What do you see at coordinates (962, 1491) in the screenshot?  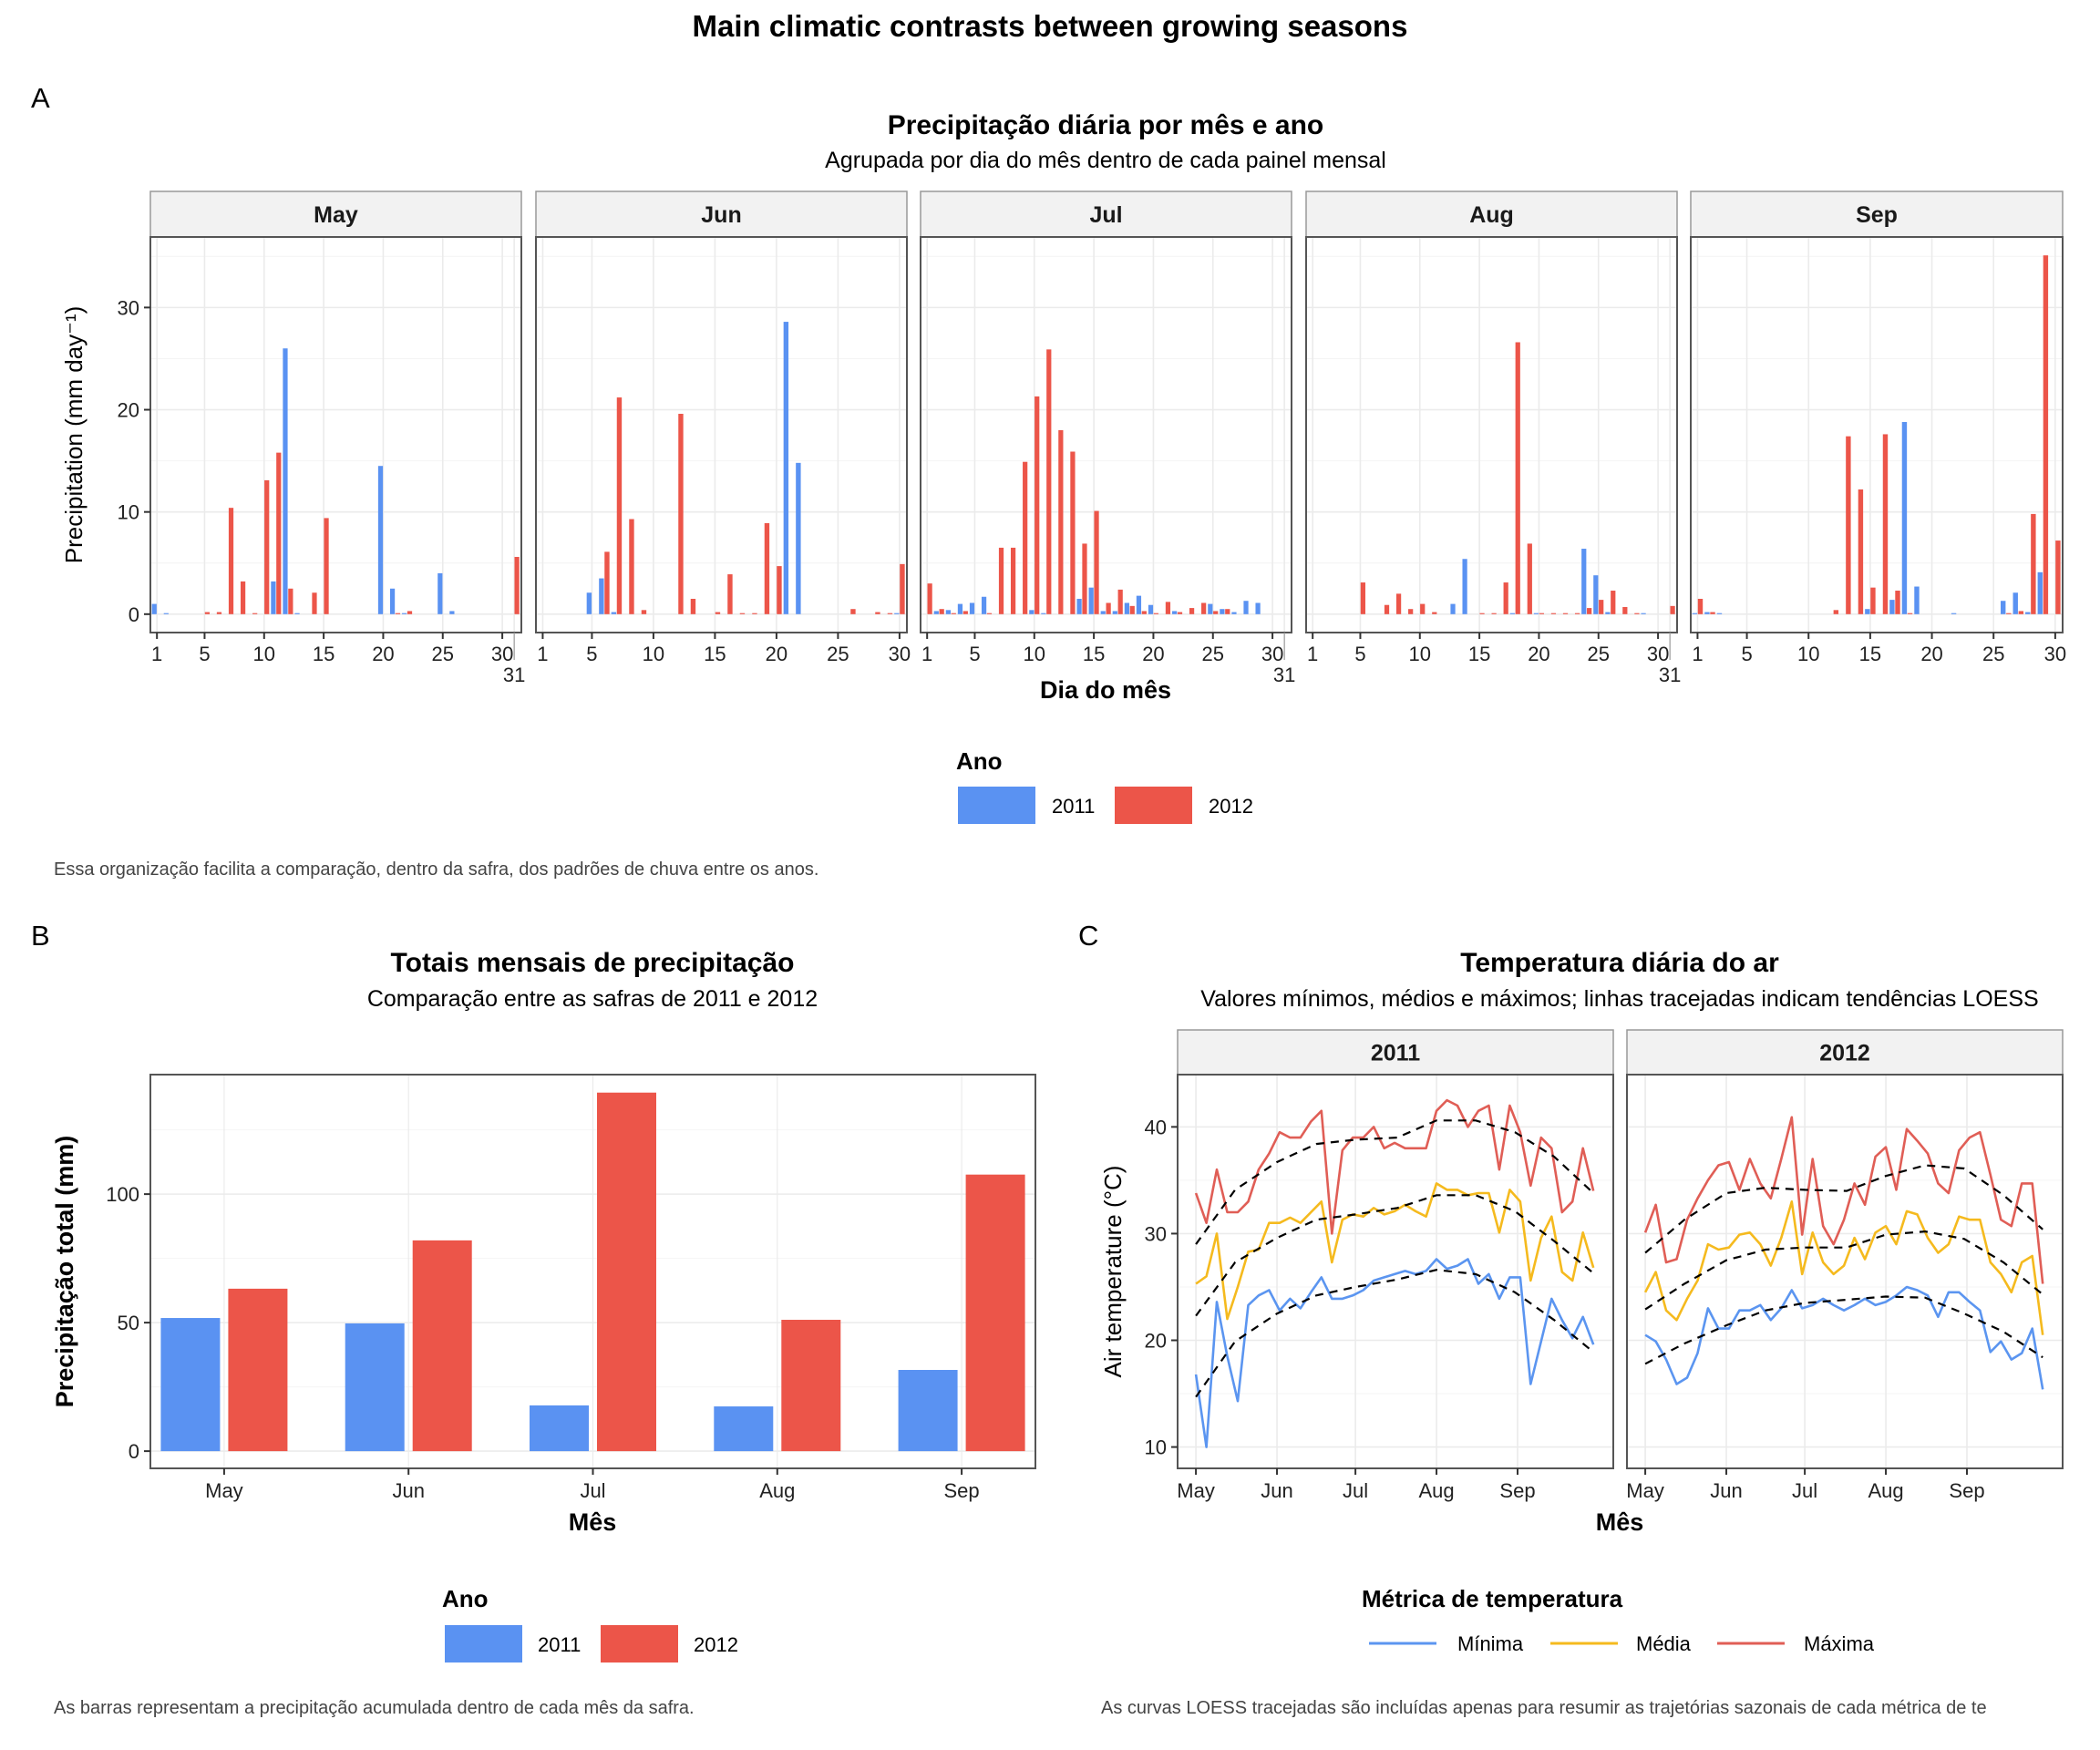 I see `x-tick-label: Sep` at bounding box center [962, 1491].